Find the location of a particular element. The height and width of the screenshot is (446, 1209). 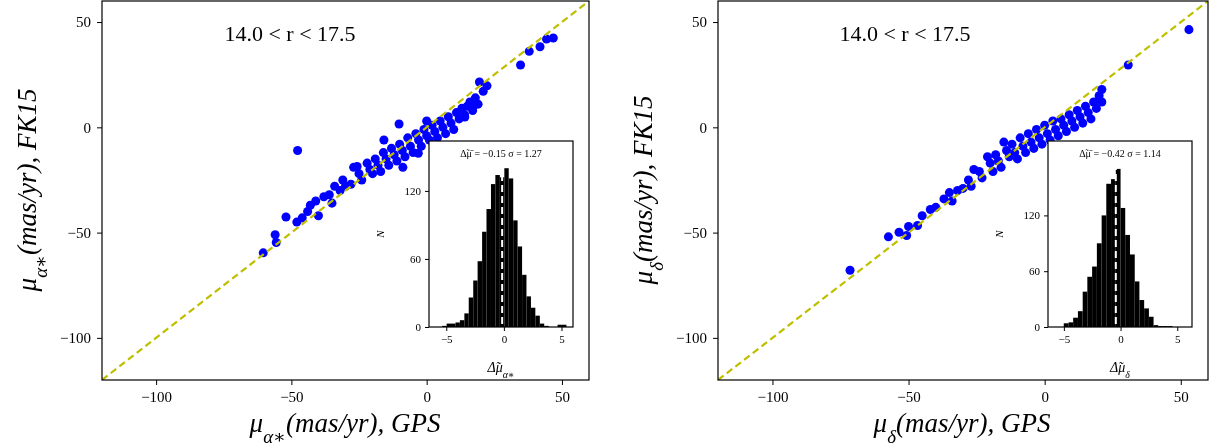

x-axis-title: Δ̃μ$_{δ}$ is located at coordinates (1120, 370).